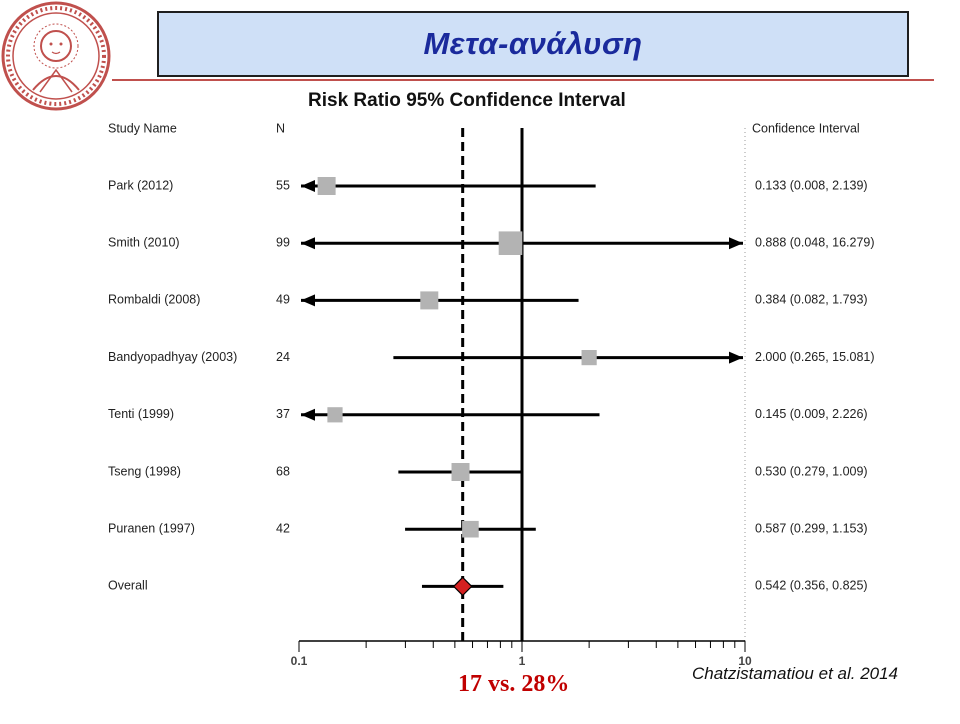 This screenshot has width=960, height=724. What do you see at coordinates (283, 185) in the screenshot?
I see `study-n-label: 55` at bounding box center [283, 185].